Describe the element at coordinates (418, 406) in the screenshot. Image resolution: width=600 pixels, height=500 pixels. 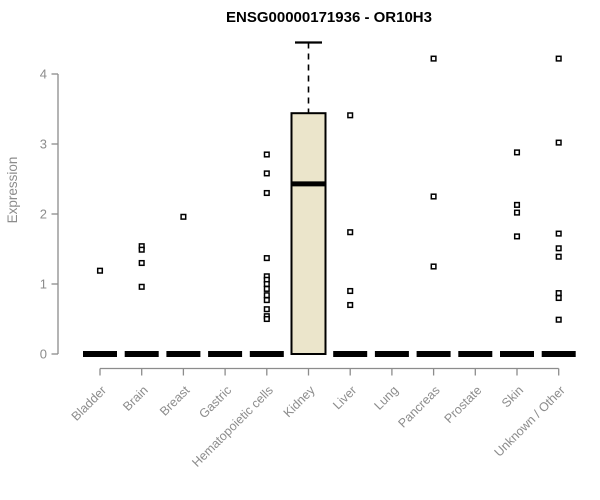
I see `x-tick-label: Pancreas` at that location.